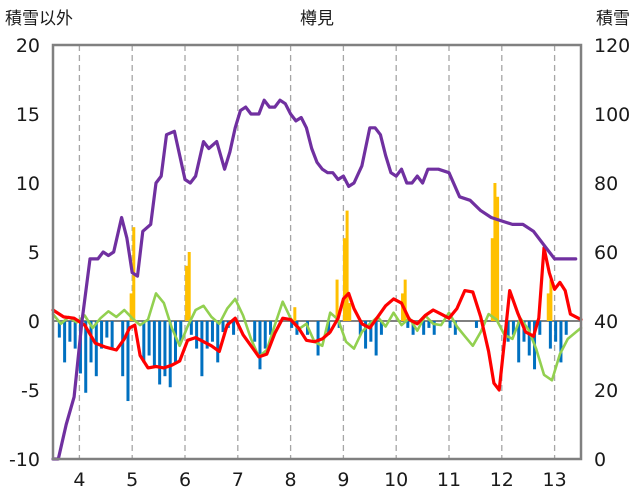 The image size is (636, 501). What do you see at coordinates (343, 480) in the screenshot?
I see `x-tick-5: 9` at bounding box center [343, 480].